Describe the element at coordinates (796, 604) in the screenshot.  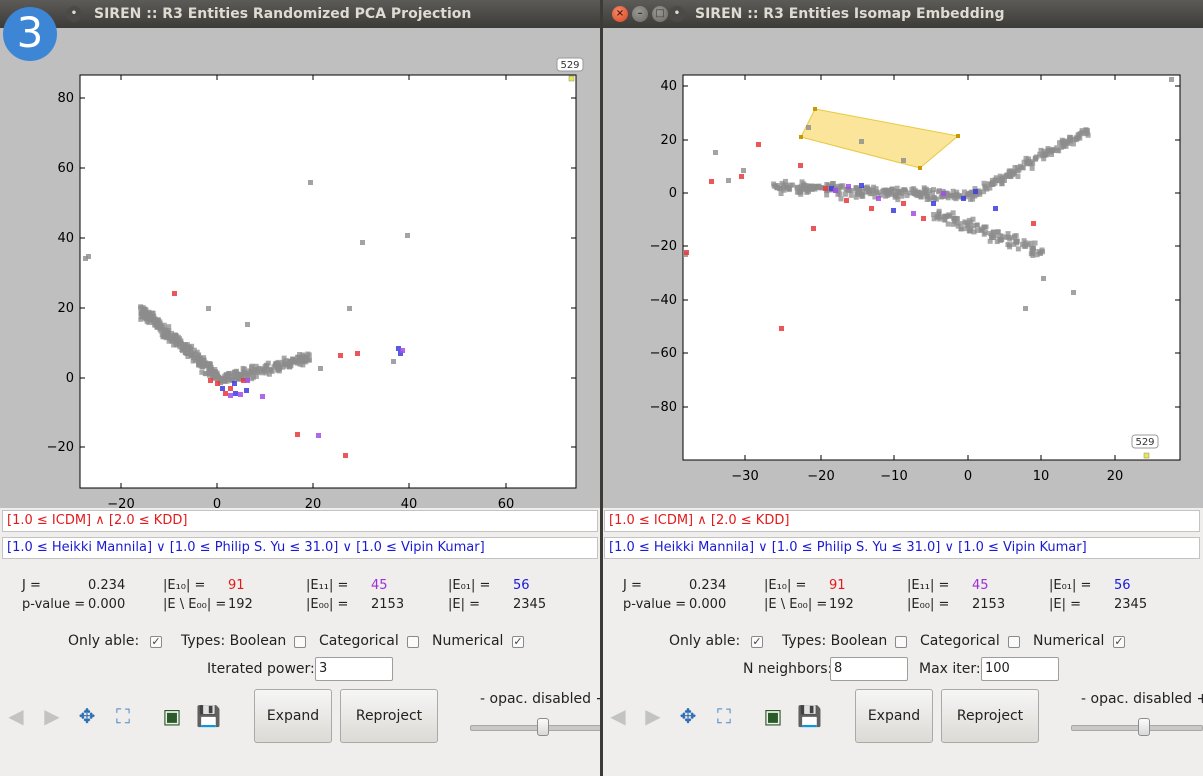
I see `e-minus-label: |E \ E₀₀| =` at that location.